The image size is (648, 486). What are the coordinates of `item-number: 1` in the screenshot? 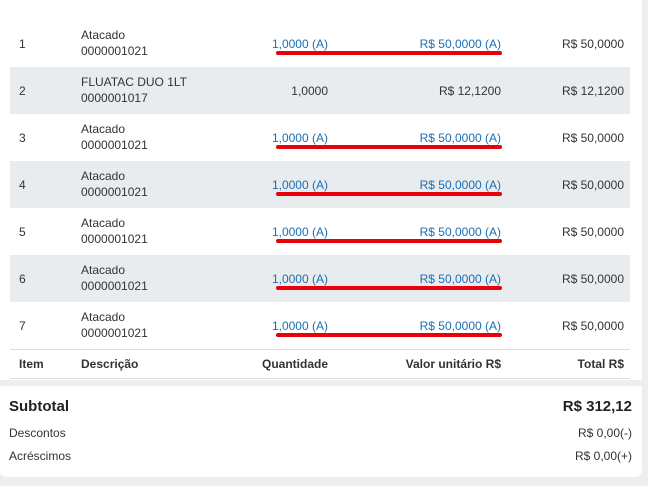 It's located at (22, 44).